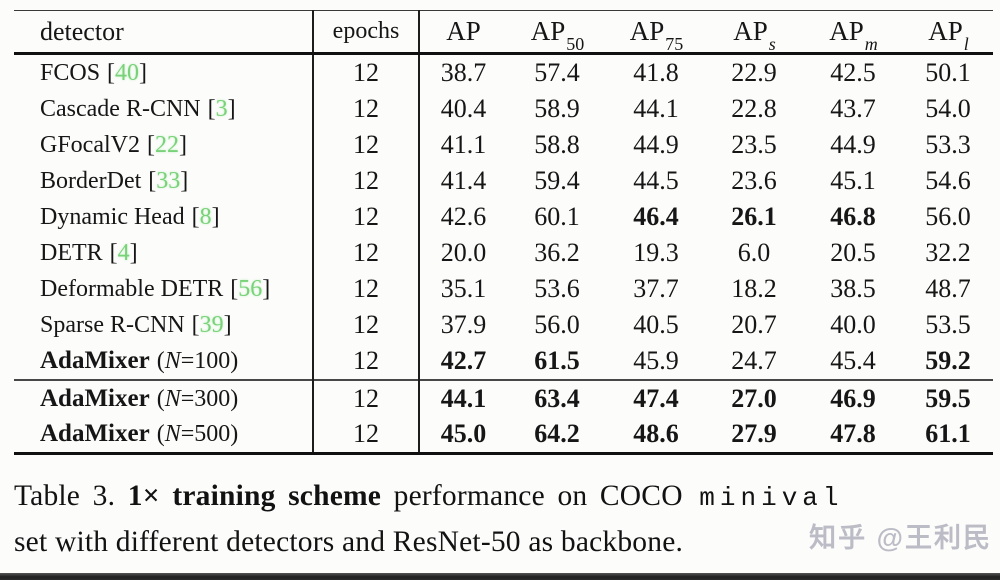 This screenshot has width=1000, height=580. What do you see at coordinates (168, 180) in the screenshot?
I see `citation-link: 33` at bounding box center [168, 180].